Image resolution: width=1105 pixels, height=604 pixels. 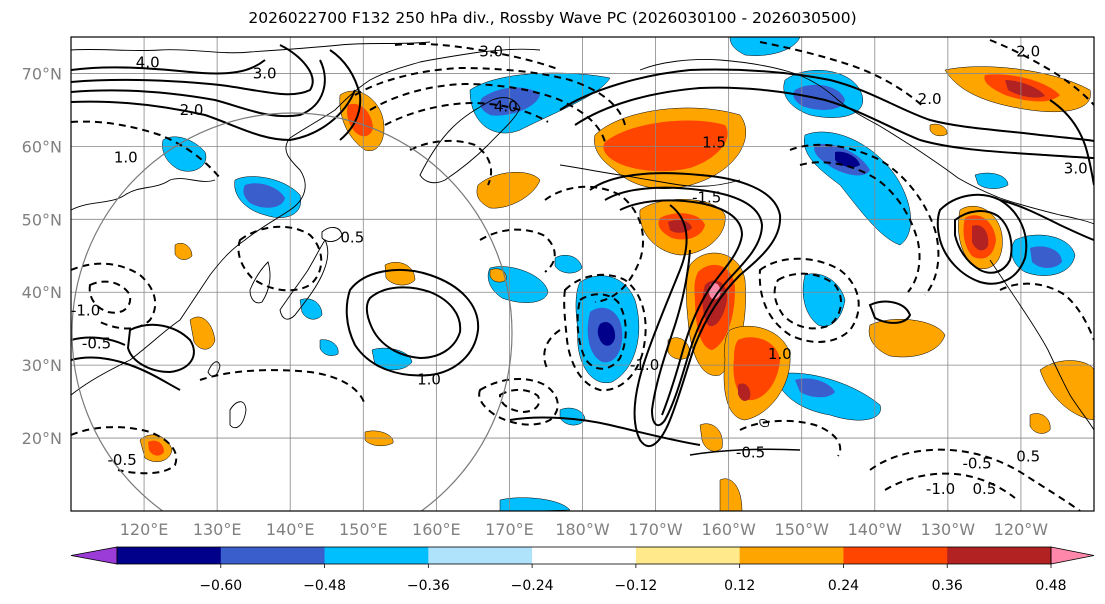 I want to click on shade-blue-alaska-core, so click(x=819, y=97).